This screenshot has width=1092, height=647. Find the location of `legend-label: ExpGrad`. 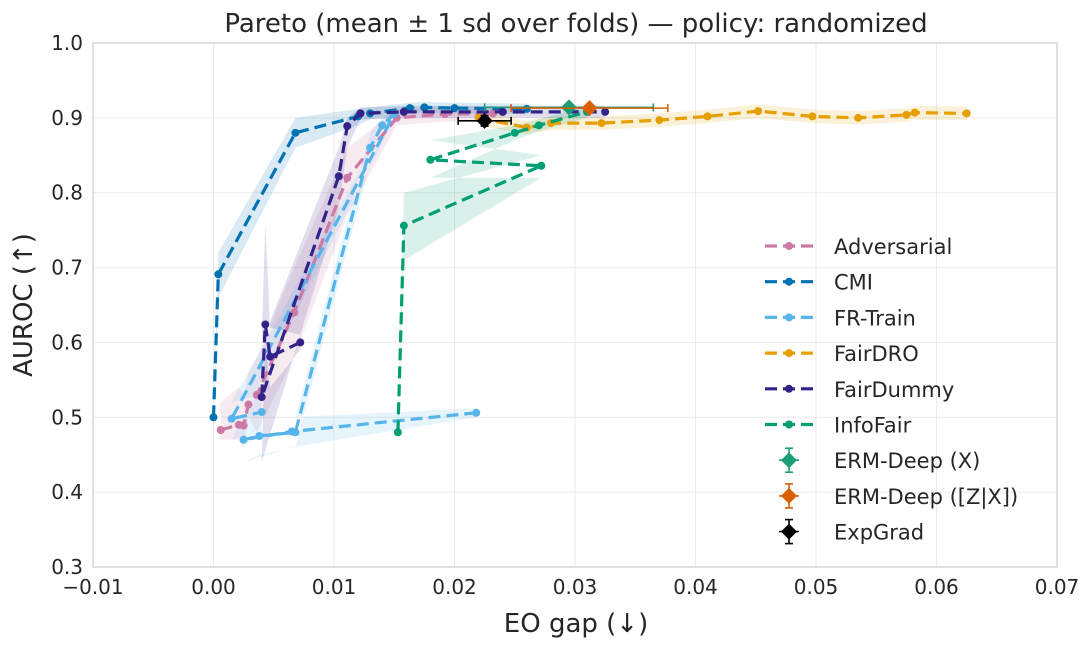

legend-label: ExpGrad is located at coordinates (879, 533).